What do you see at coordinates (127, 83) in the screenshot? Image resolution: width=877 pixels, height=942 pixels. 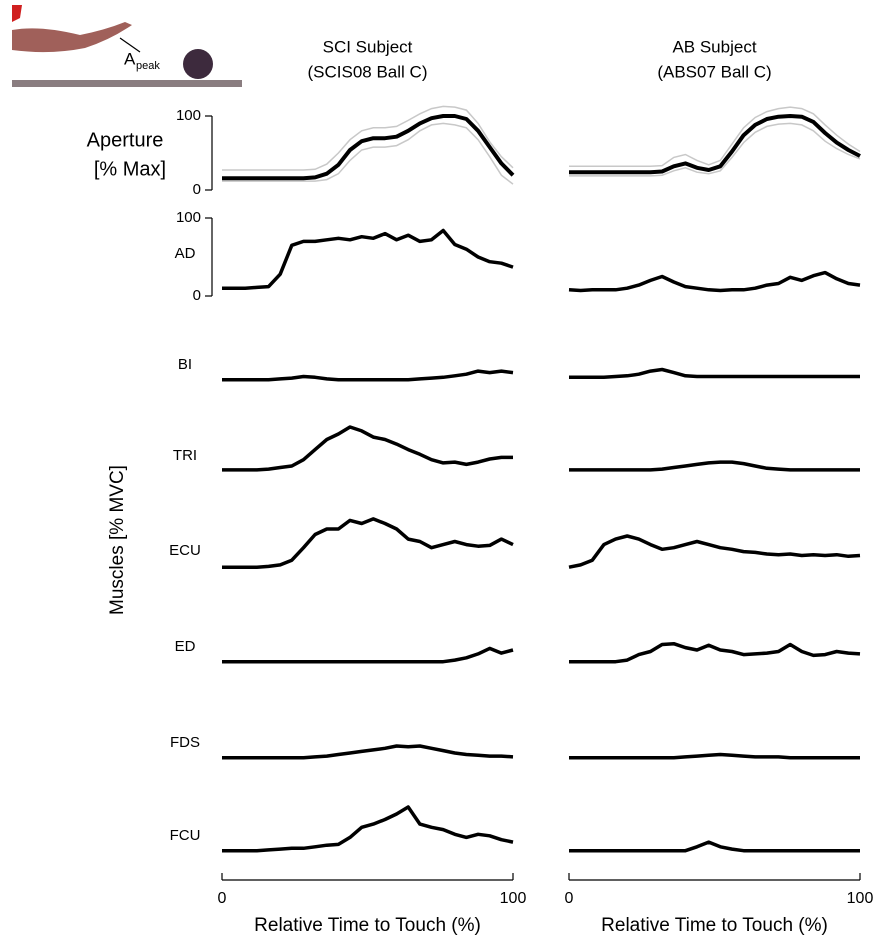 I see `table` at bounding box center [127, 83].